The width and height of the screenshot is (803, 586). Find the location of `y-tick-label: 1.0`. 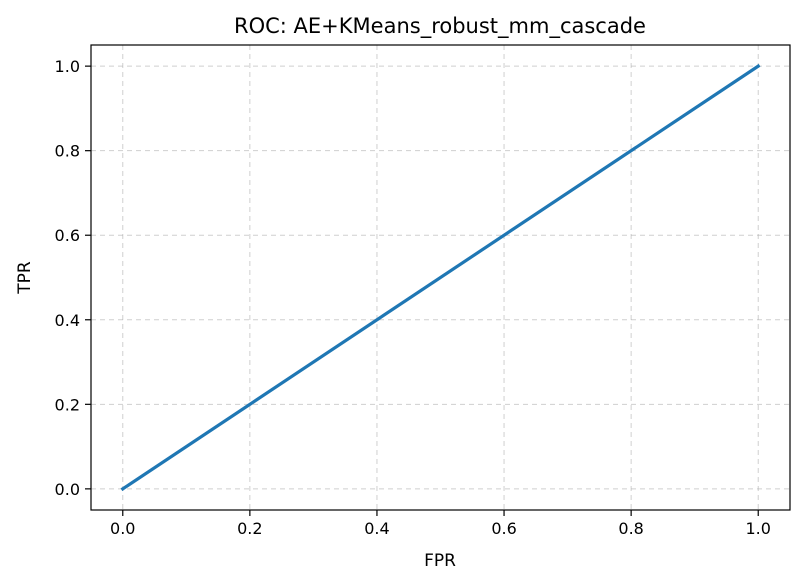

y-tick-label: 1.0 is located at coordinates (67, 66).